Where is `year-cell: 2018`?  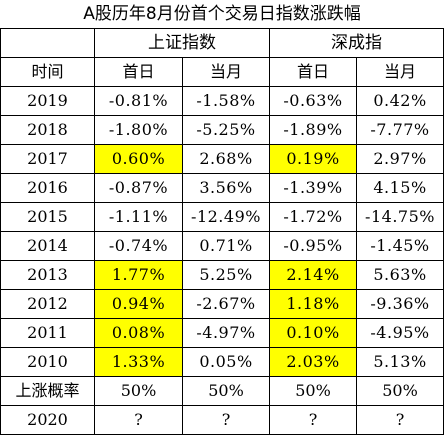 year-cell: 2018 is located at coordinates (47, 130).